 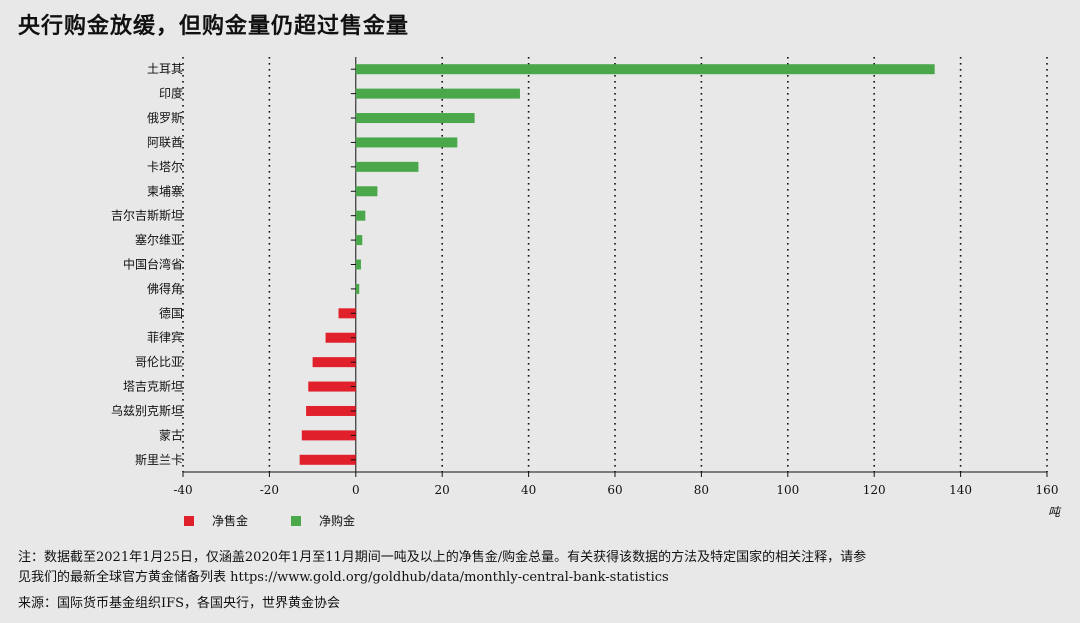 What do you see at coordinates (165, 69) in the screenshot?
I see `category-label: 土耳其` at bounding box center [165, 69].